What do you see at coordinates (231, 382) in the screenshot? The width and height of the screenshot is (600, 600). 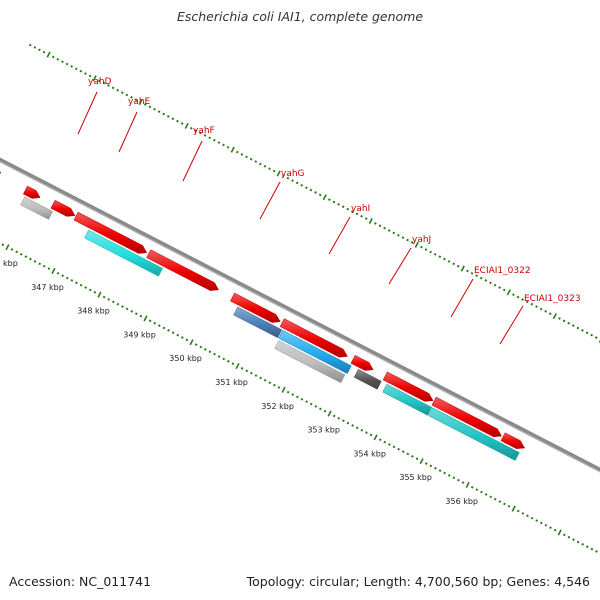 I see `scale-label: 351 kbp` at bounding box center [231, 382].